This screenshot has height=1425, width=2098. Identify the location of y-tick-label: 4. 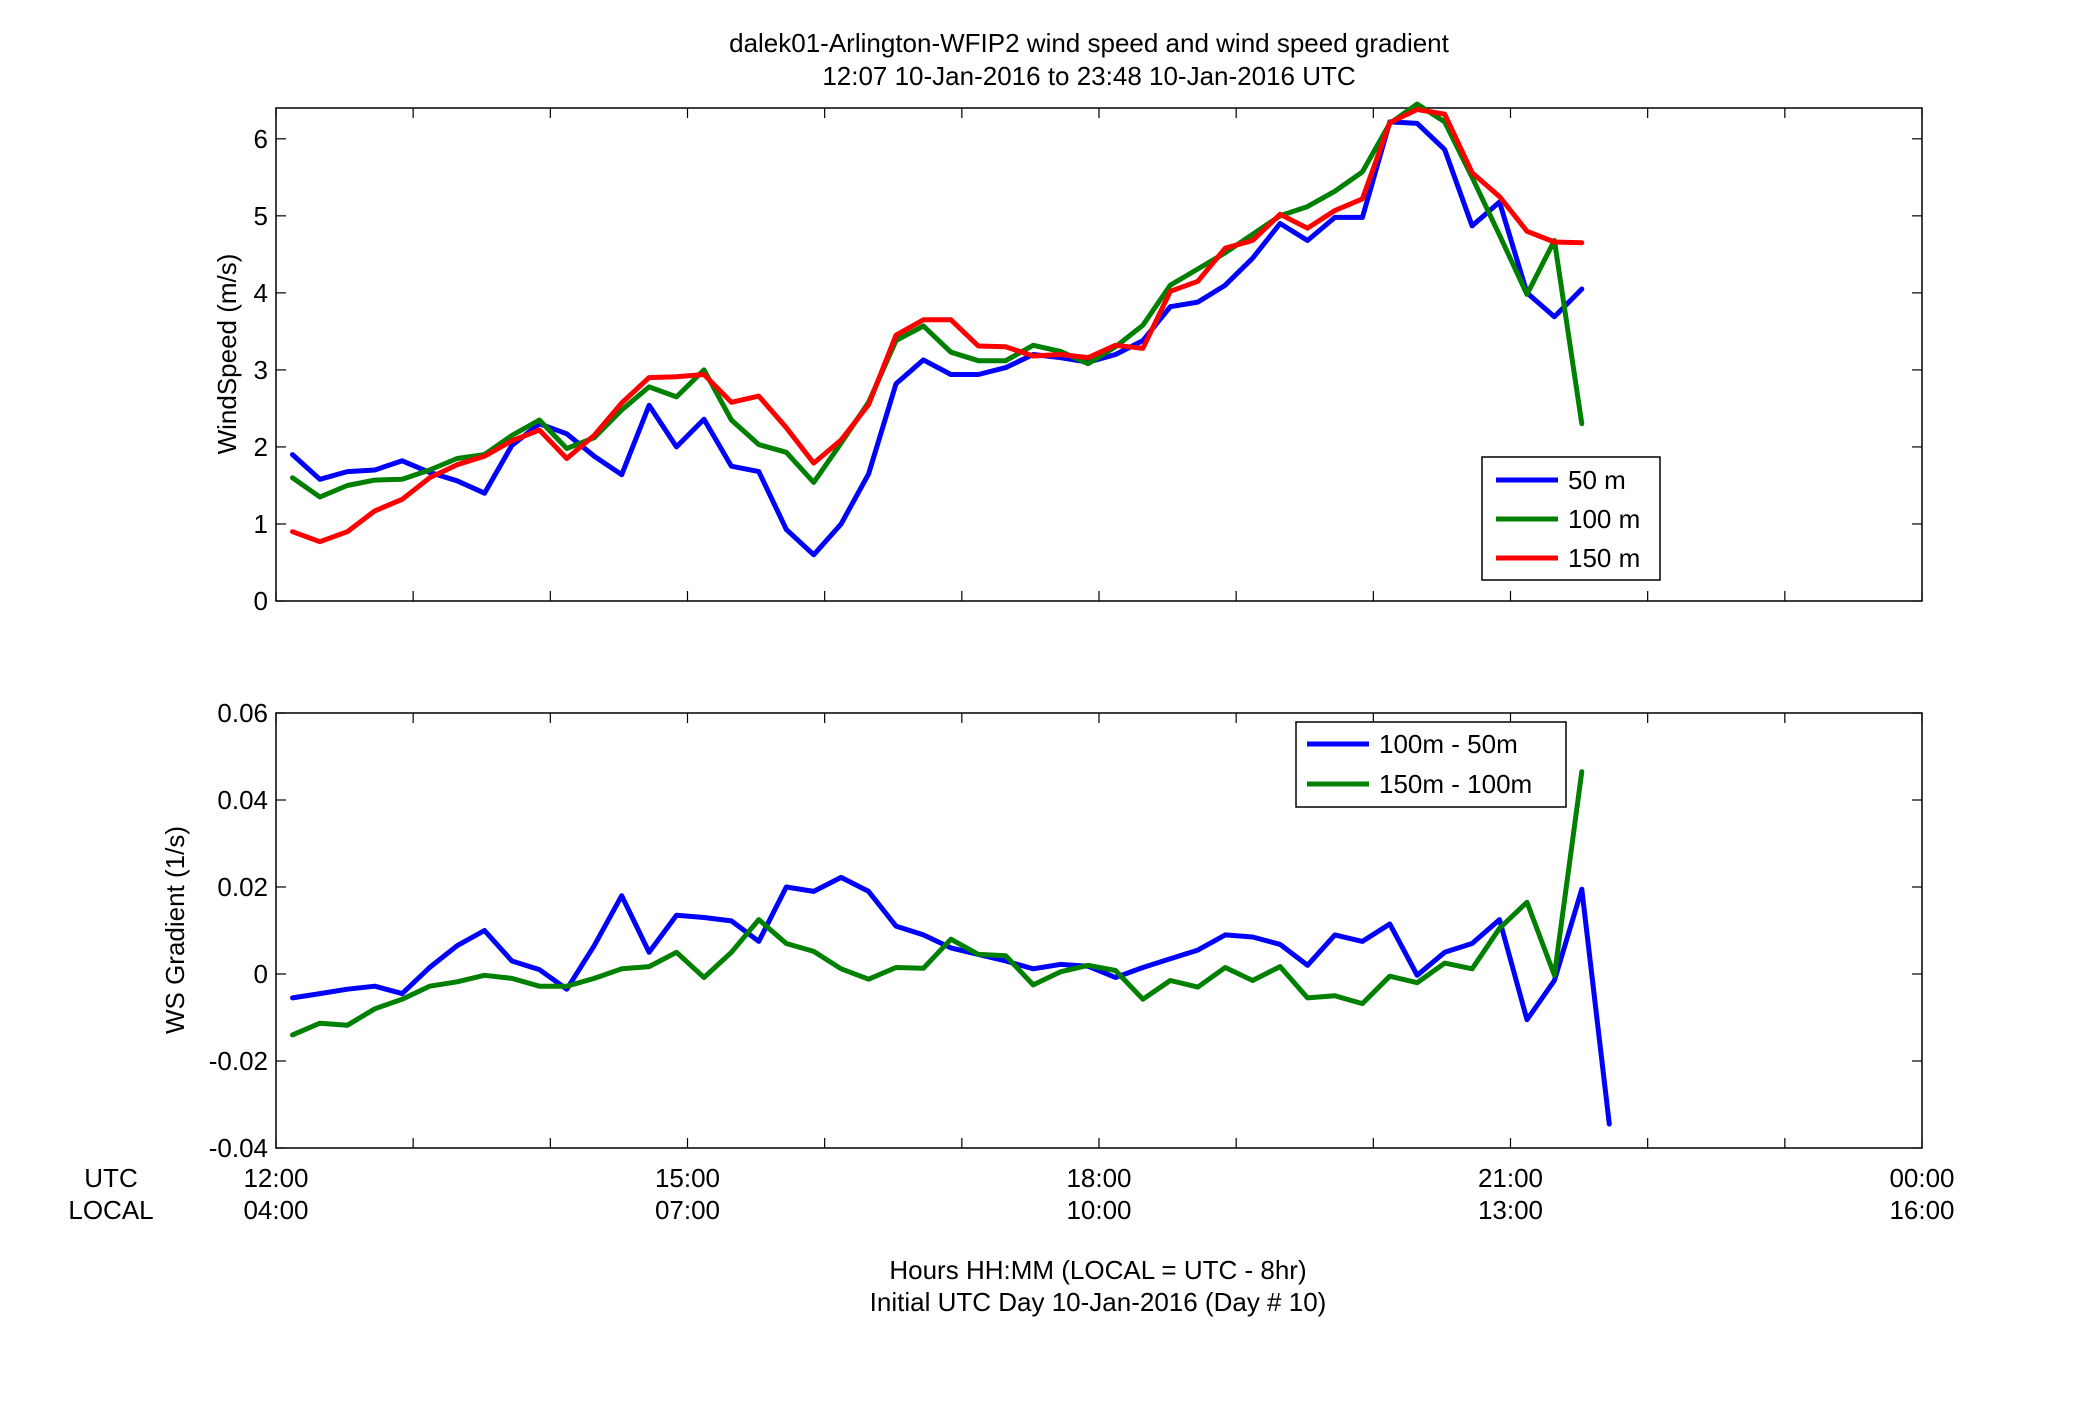
(261, 293).